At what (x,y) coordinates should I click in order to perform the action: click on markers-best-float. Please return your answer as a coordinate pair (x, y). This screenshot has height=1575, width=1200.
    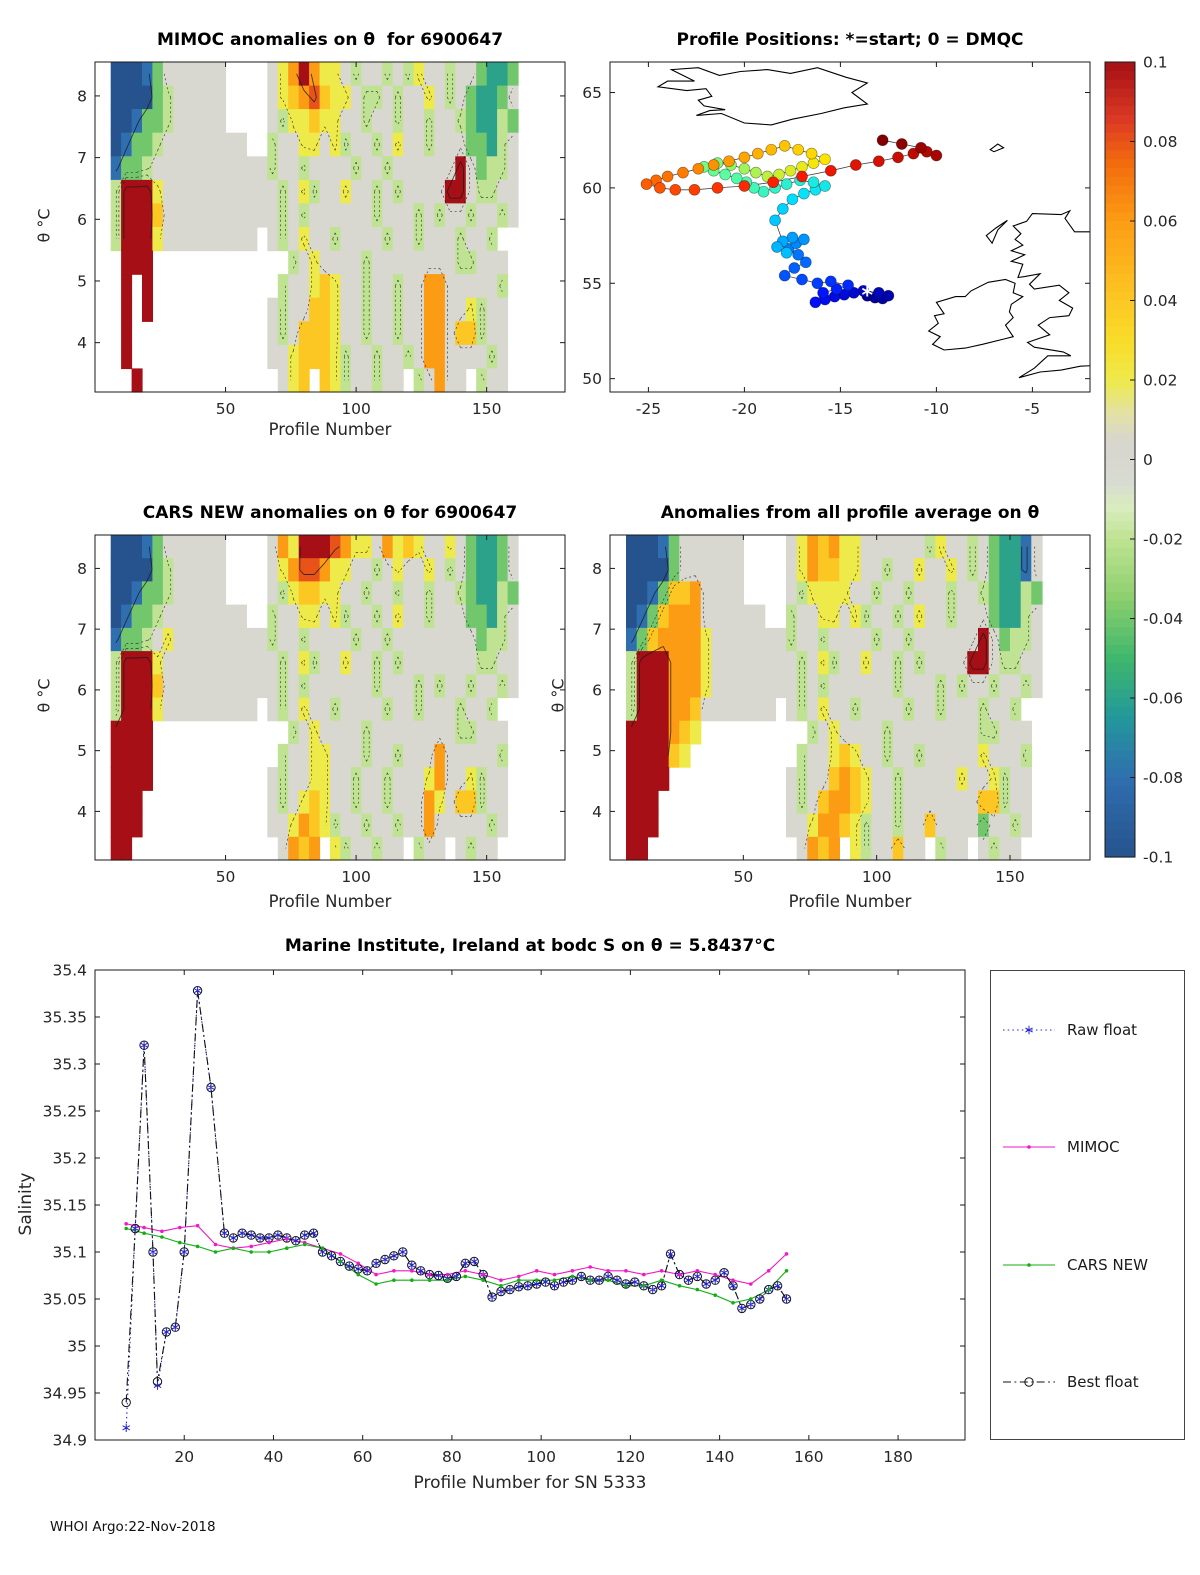
    Looking at the image, I should click on (456, 1197).